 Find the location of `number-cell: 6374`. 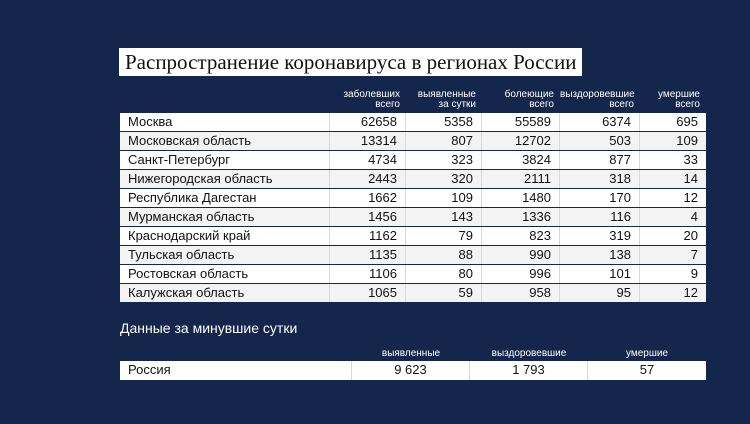

number-cell: 6374 is located at coordinates (600, 122).